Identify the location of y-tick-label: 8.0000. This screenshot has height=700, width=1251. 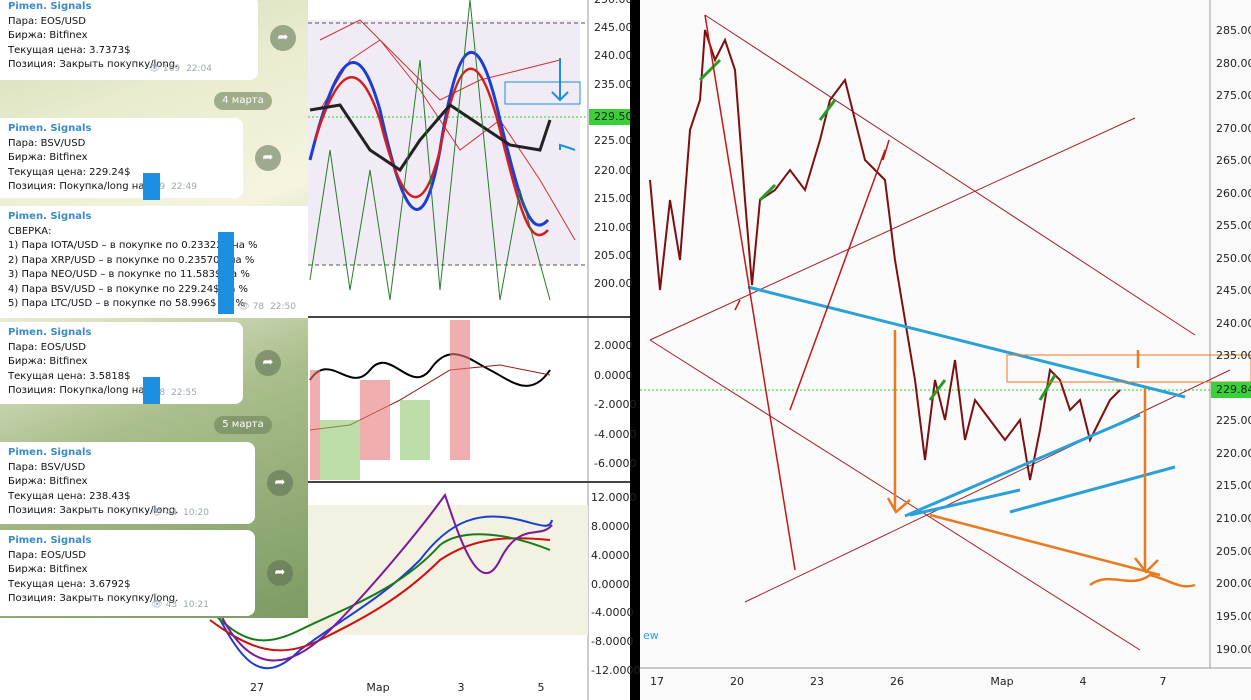
(610, 526).